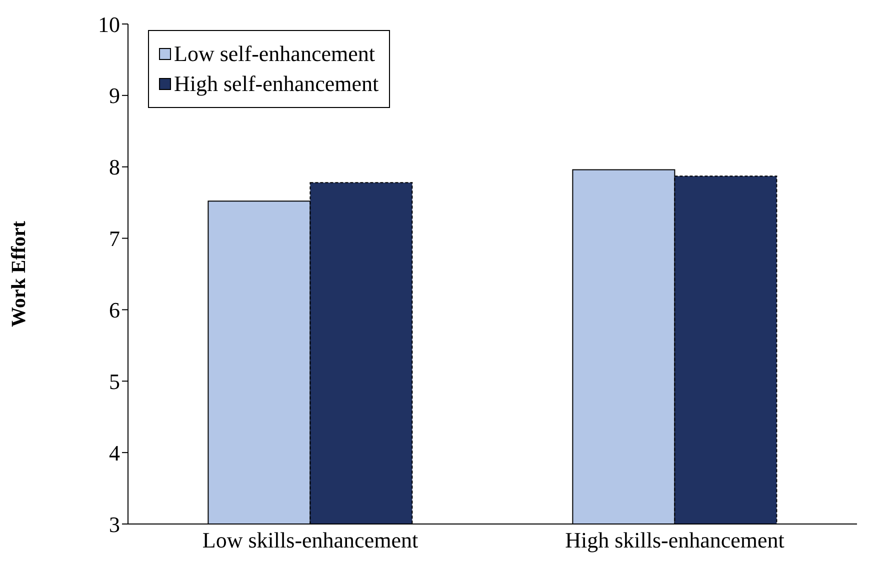 Image resolution: width=875 pixels, height=586 pixels. What do you see at coordinates (274, 54) in the screenshot?
I see `legend-label: Low self-enhancement` at bounding box center [274, 54].